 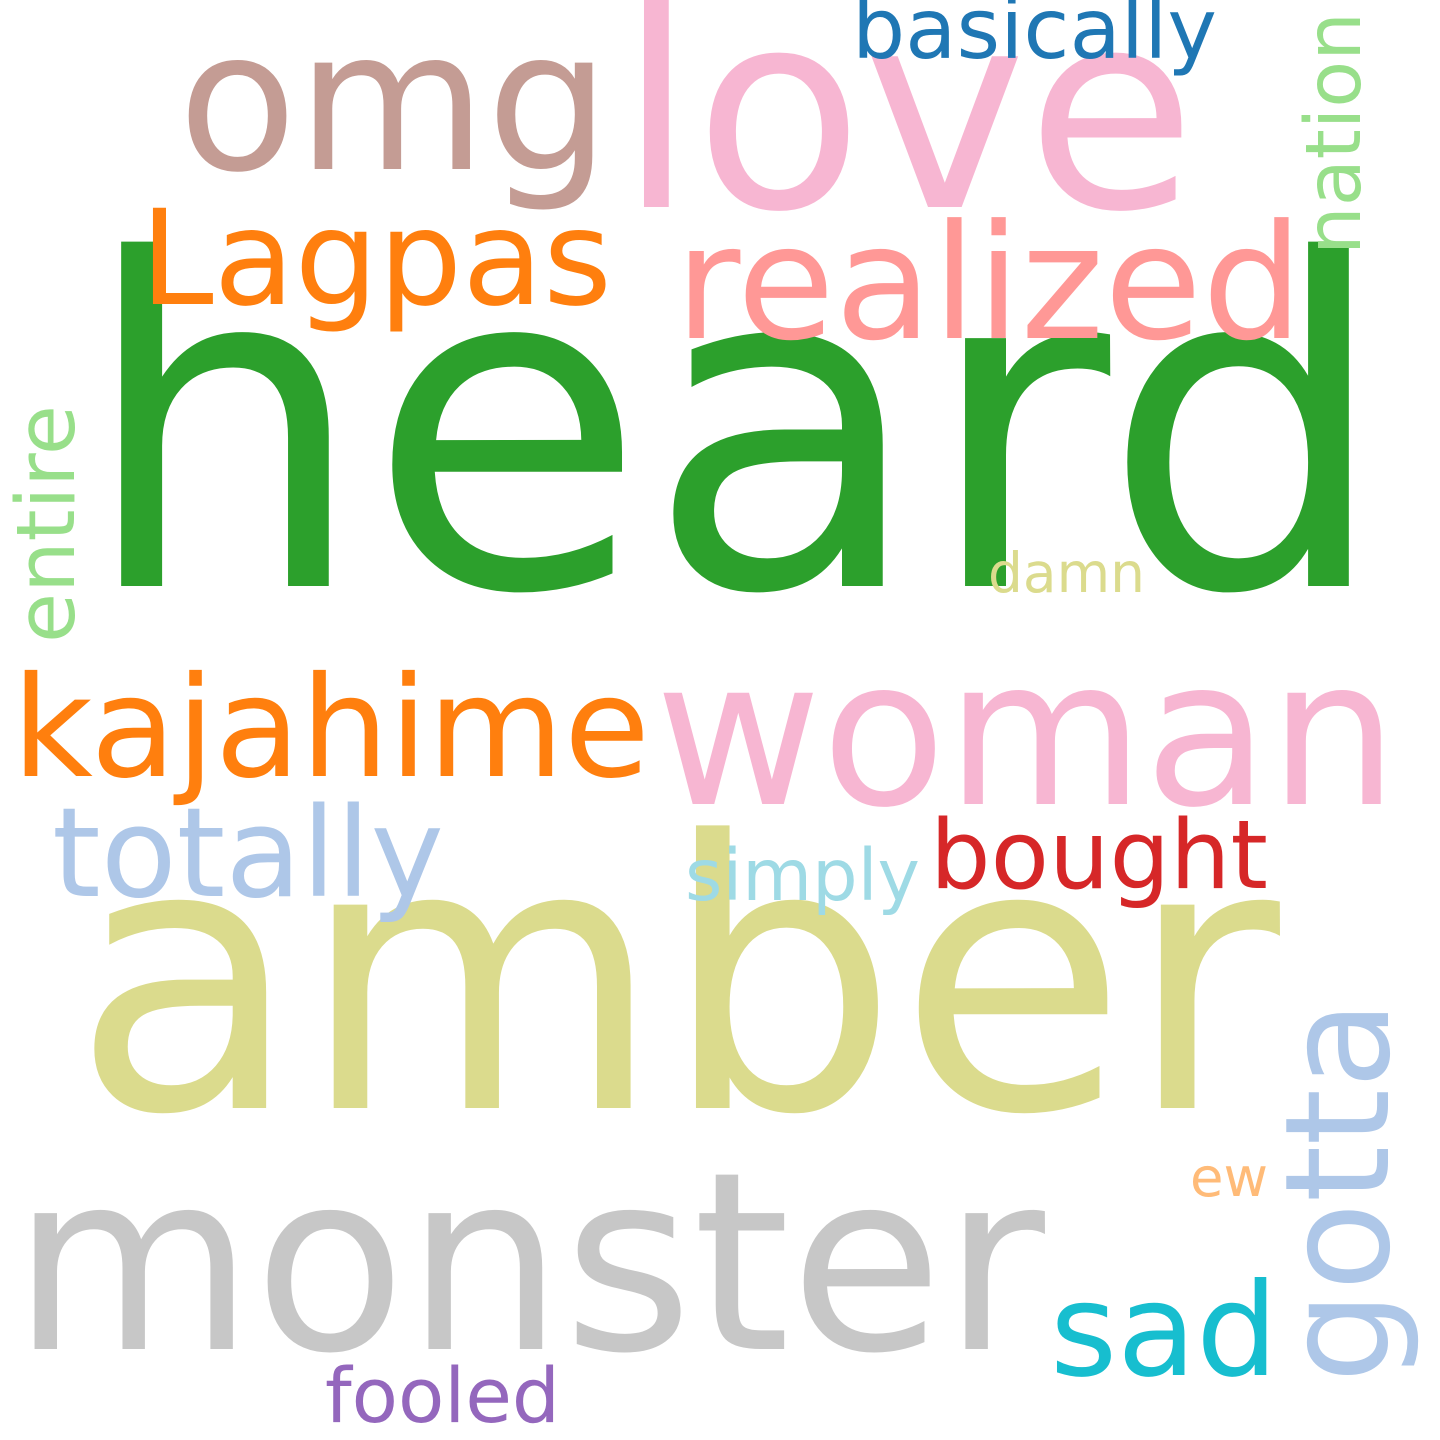 What do you see at coordinates (442, 1396) in the screenshot?
I see `word-fooled: fooled` at bounding box center [442, 1396].